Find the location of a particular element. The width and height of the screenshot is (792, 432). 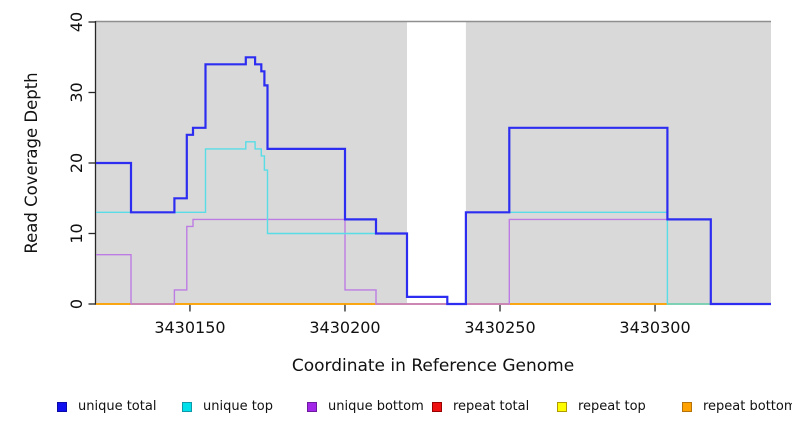

legend-entry-repeat-bottom: repeat bottom is located at coordinates (737, 407).